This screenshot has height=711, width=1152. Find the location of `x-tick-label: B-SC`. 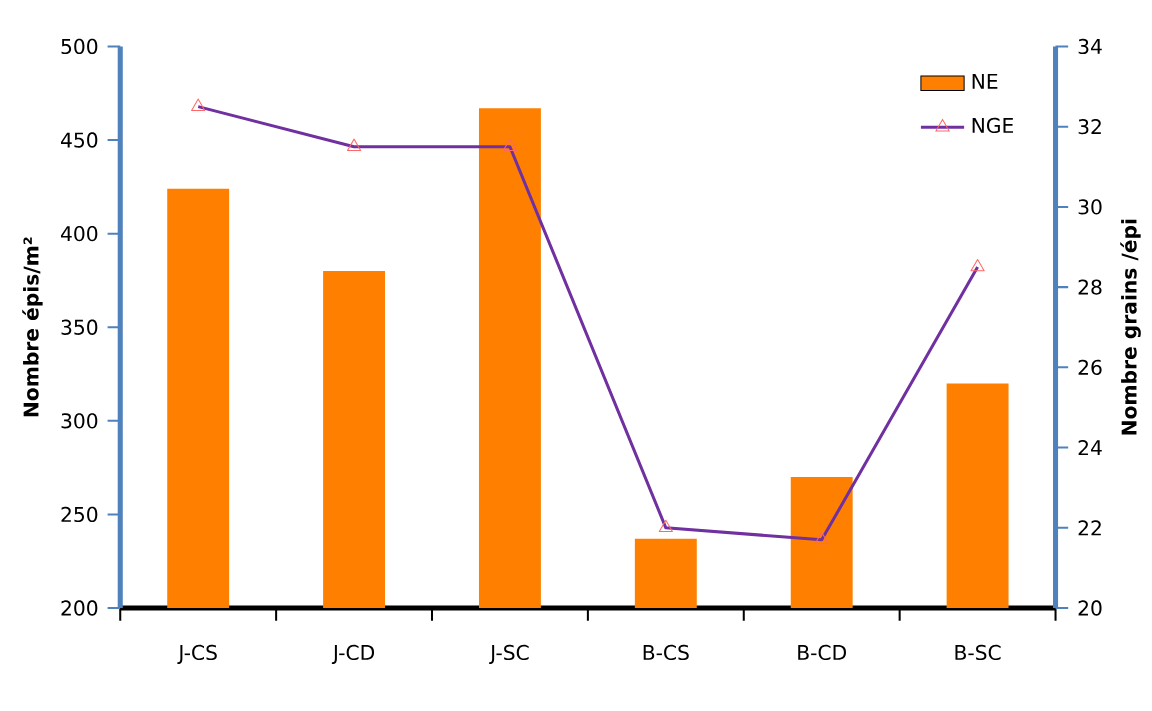

x-tick-label: B-SC is located at coordinates (978, 652).